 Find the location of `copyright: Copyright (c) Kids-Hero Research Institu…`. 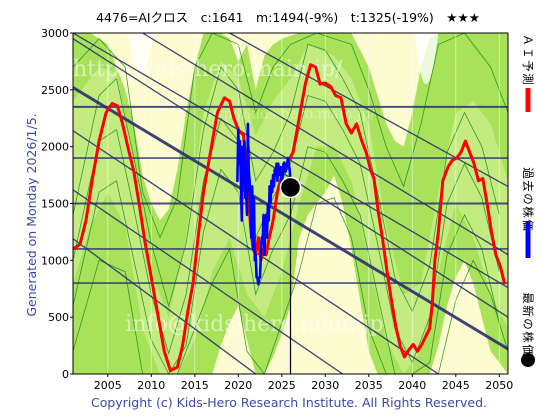

copyright: Copyright (c) Kids-Hero Research Institu… is located at coordinates (289, 402).